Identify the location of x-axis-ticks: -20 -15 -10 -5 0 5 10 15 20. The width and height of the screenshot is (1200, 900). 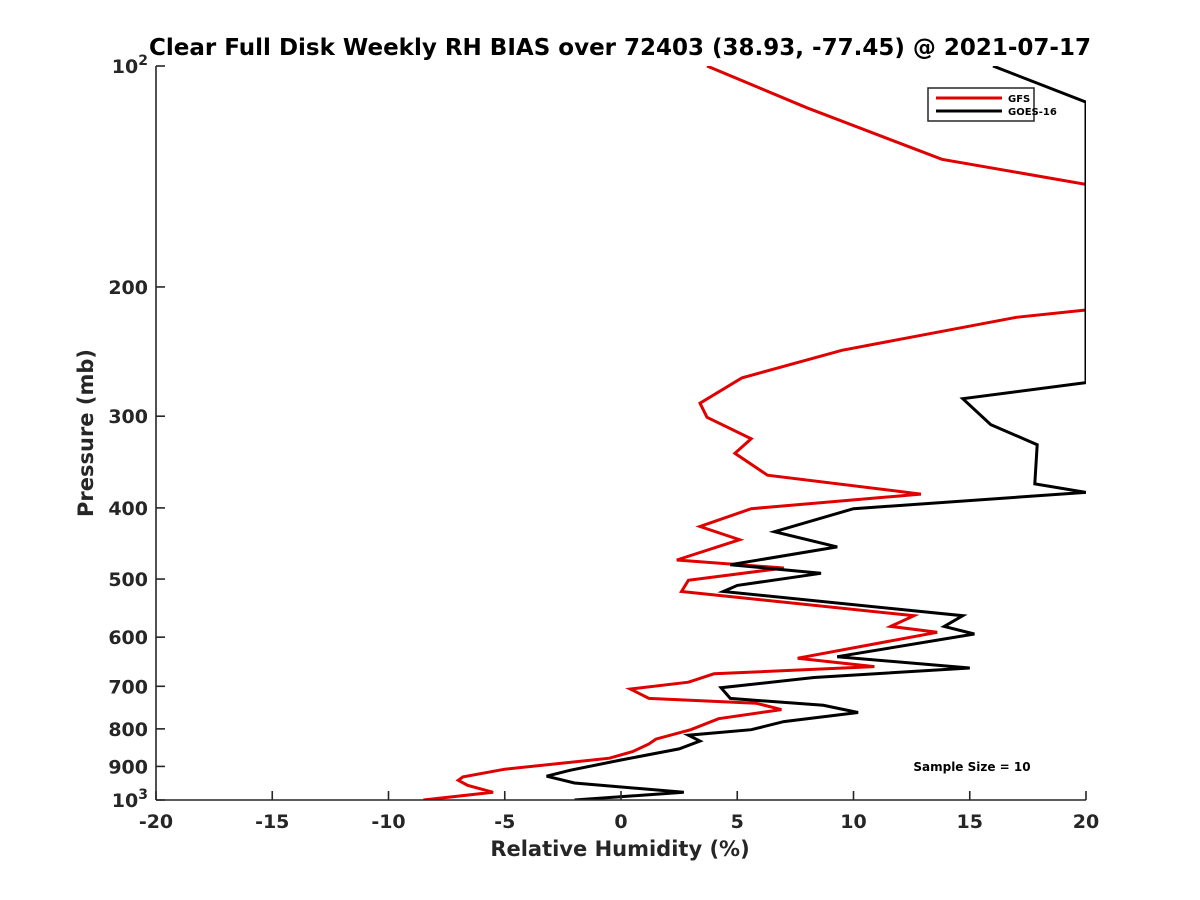
(619, 812).